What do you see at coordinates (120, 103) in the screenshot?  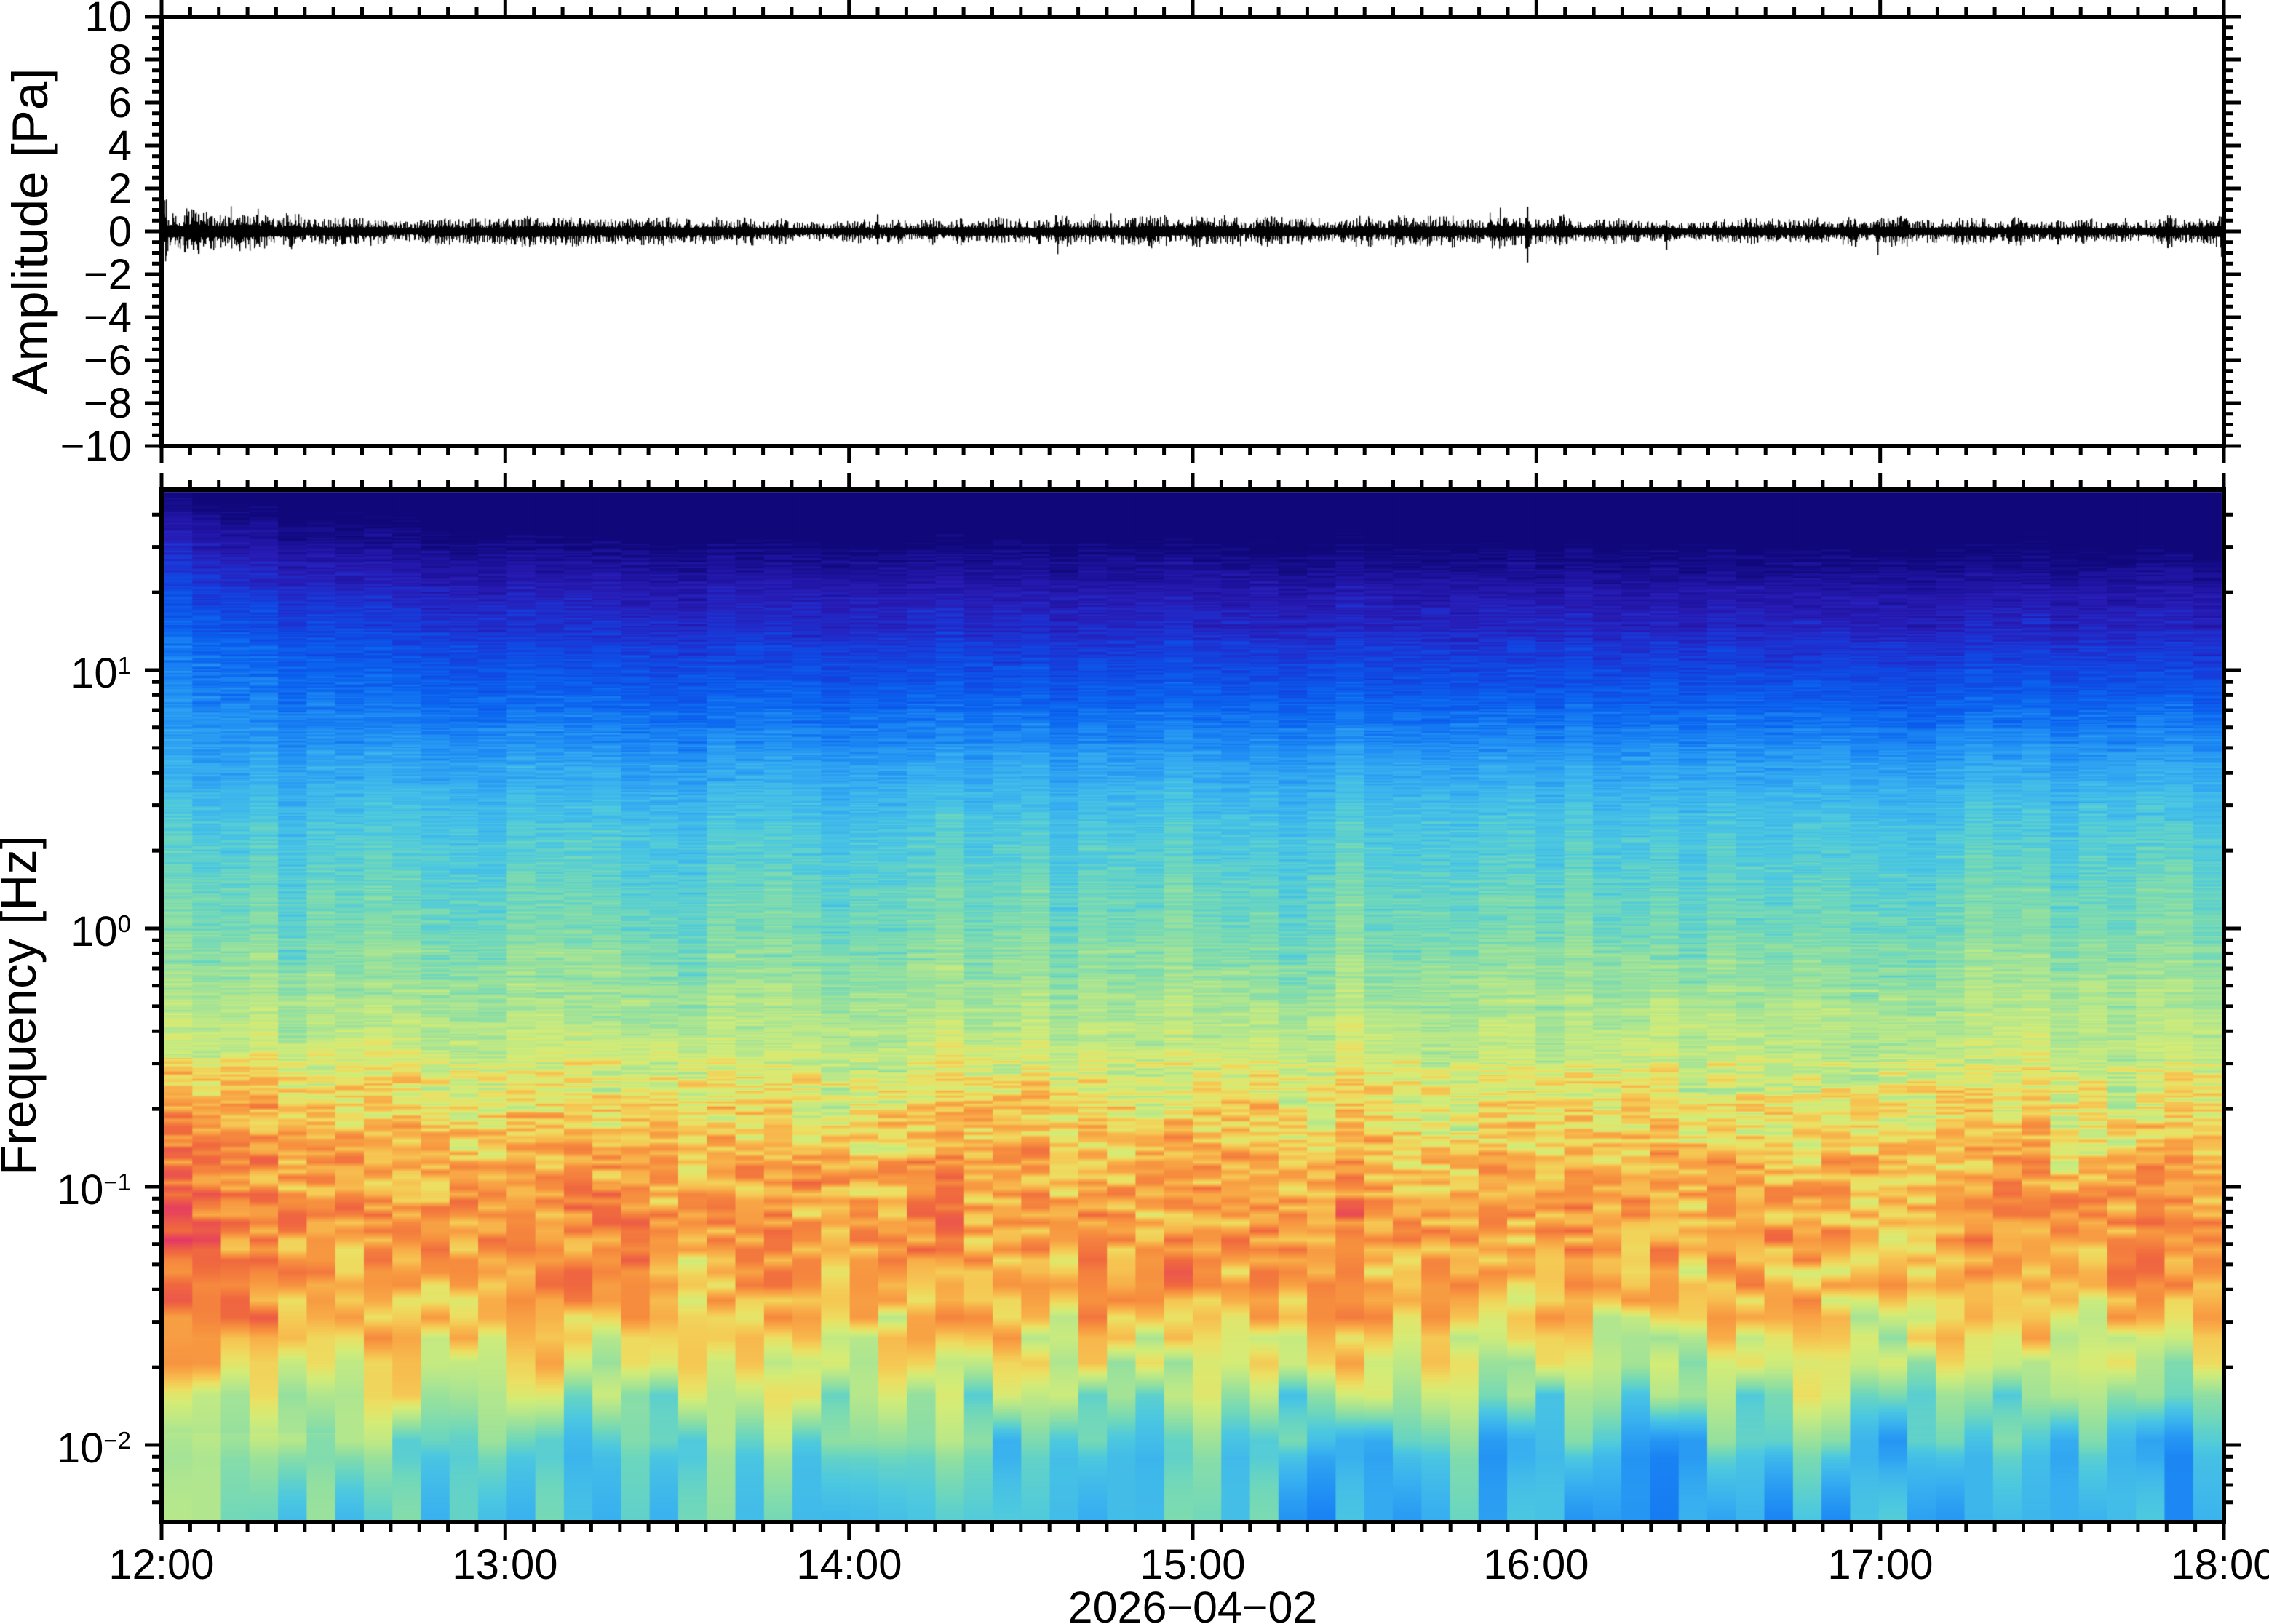 I see `svg-text: 6` at bounding box center [120, 103].